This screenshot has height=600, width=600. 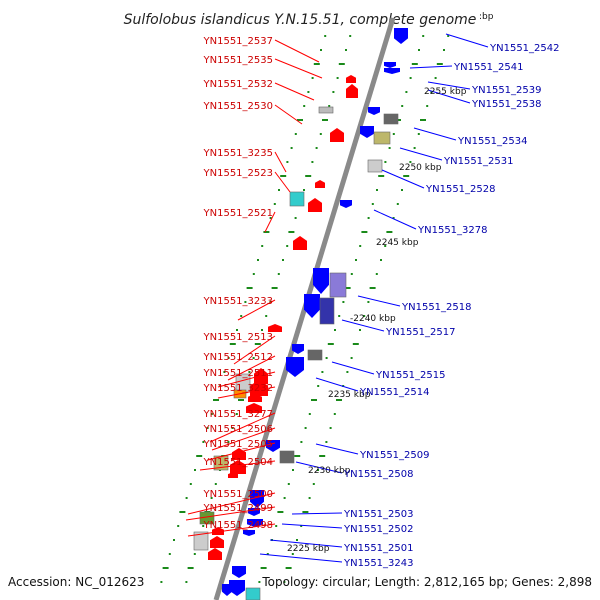 What do you see at coordinates (378, 514) in the screenshot?
I see `right-gene-label: YN1551_2503` at bounding box center [378, 514].